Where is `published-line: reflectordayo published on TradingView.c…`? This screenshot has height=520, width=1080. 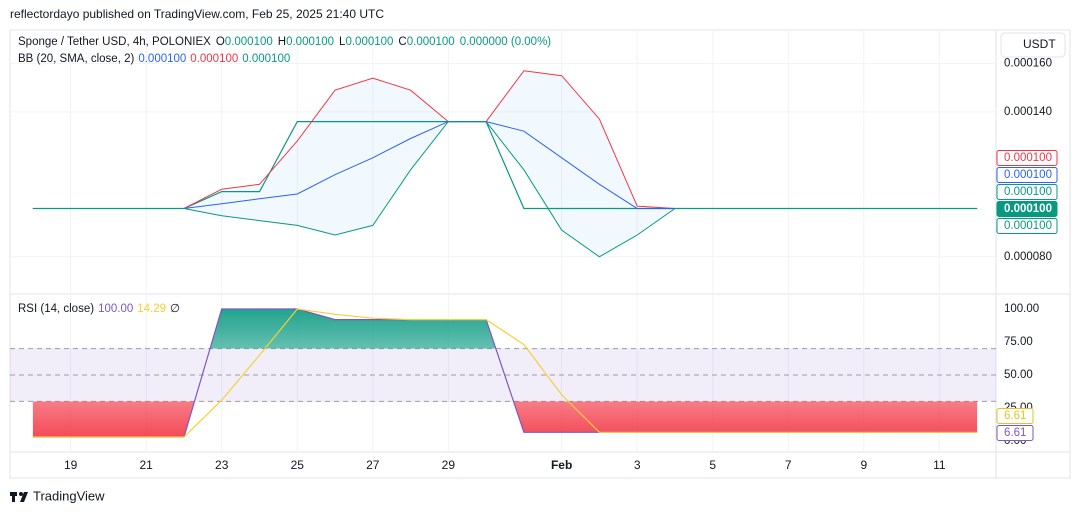
published-line: reflectordayo published on TradingView.c… is located at coordinates (197, 14).